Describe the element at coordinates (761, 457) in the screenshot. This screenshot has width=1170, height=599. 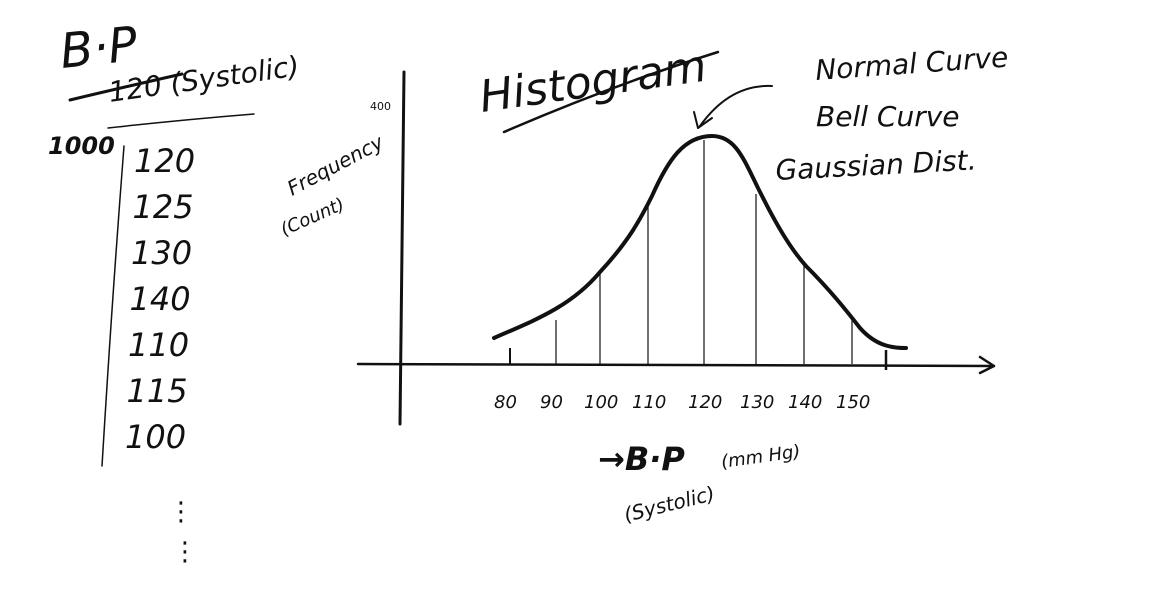
I see `x-axis-unit: (mm Hg)` at that location.